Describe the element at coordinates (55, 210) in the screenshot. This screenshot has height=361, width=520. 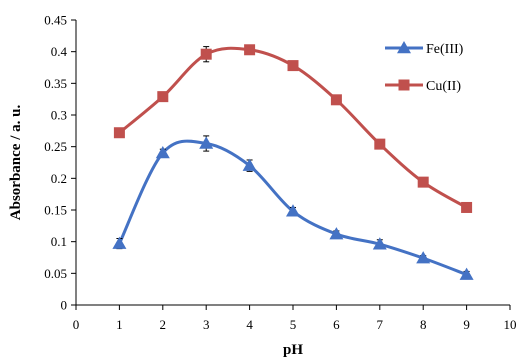
I see `y-tick-label: 0.15` at that location.